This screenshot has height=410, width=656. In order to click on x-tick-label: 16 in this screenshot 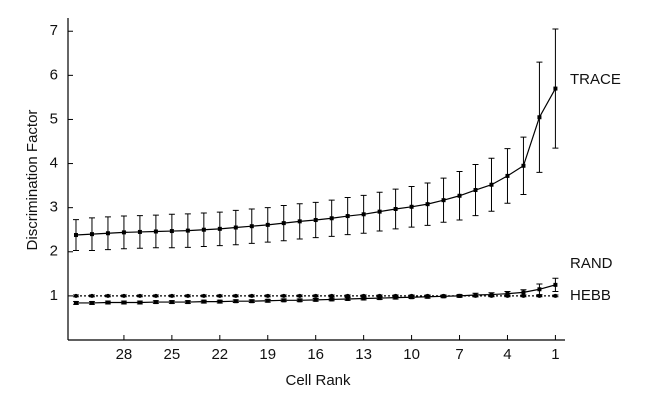, I will do `click(315, 354)`.